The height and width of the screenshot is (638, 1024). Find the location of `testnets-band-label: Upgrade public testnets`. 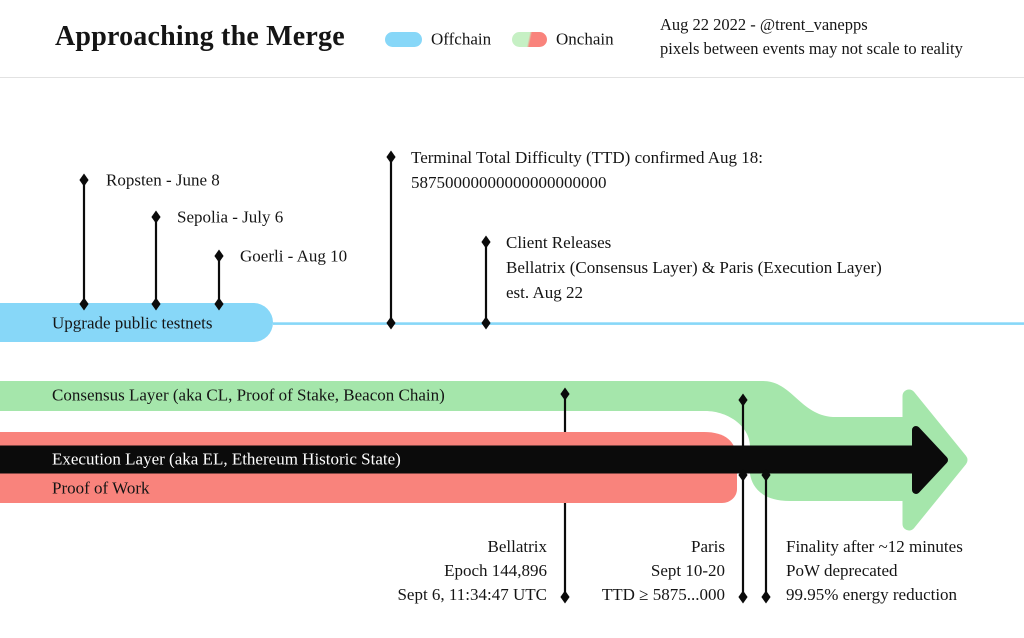

testnets-band-label: Upgrade public testnets is located at coordinates (132, 323).